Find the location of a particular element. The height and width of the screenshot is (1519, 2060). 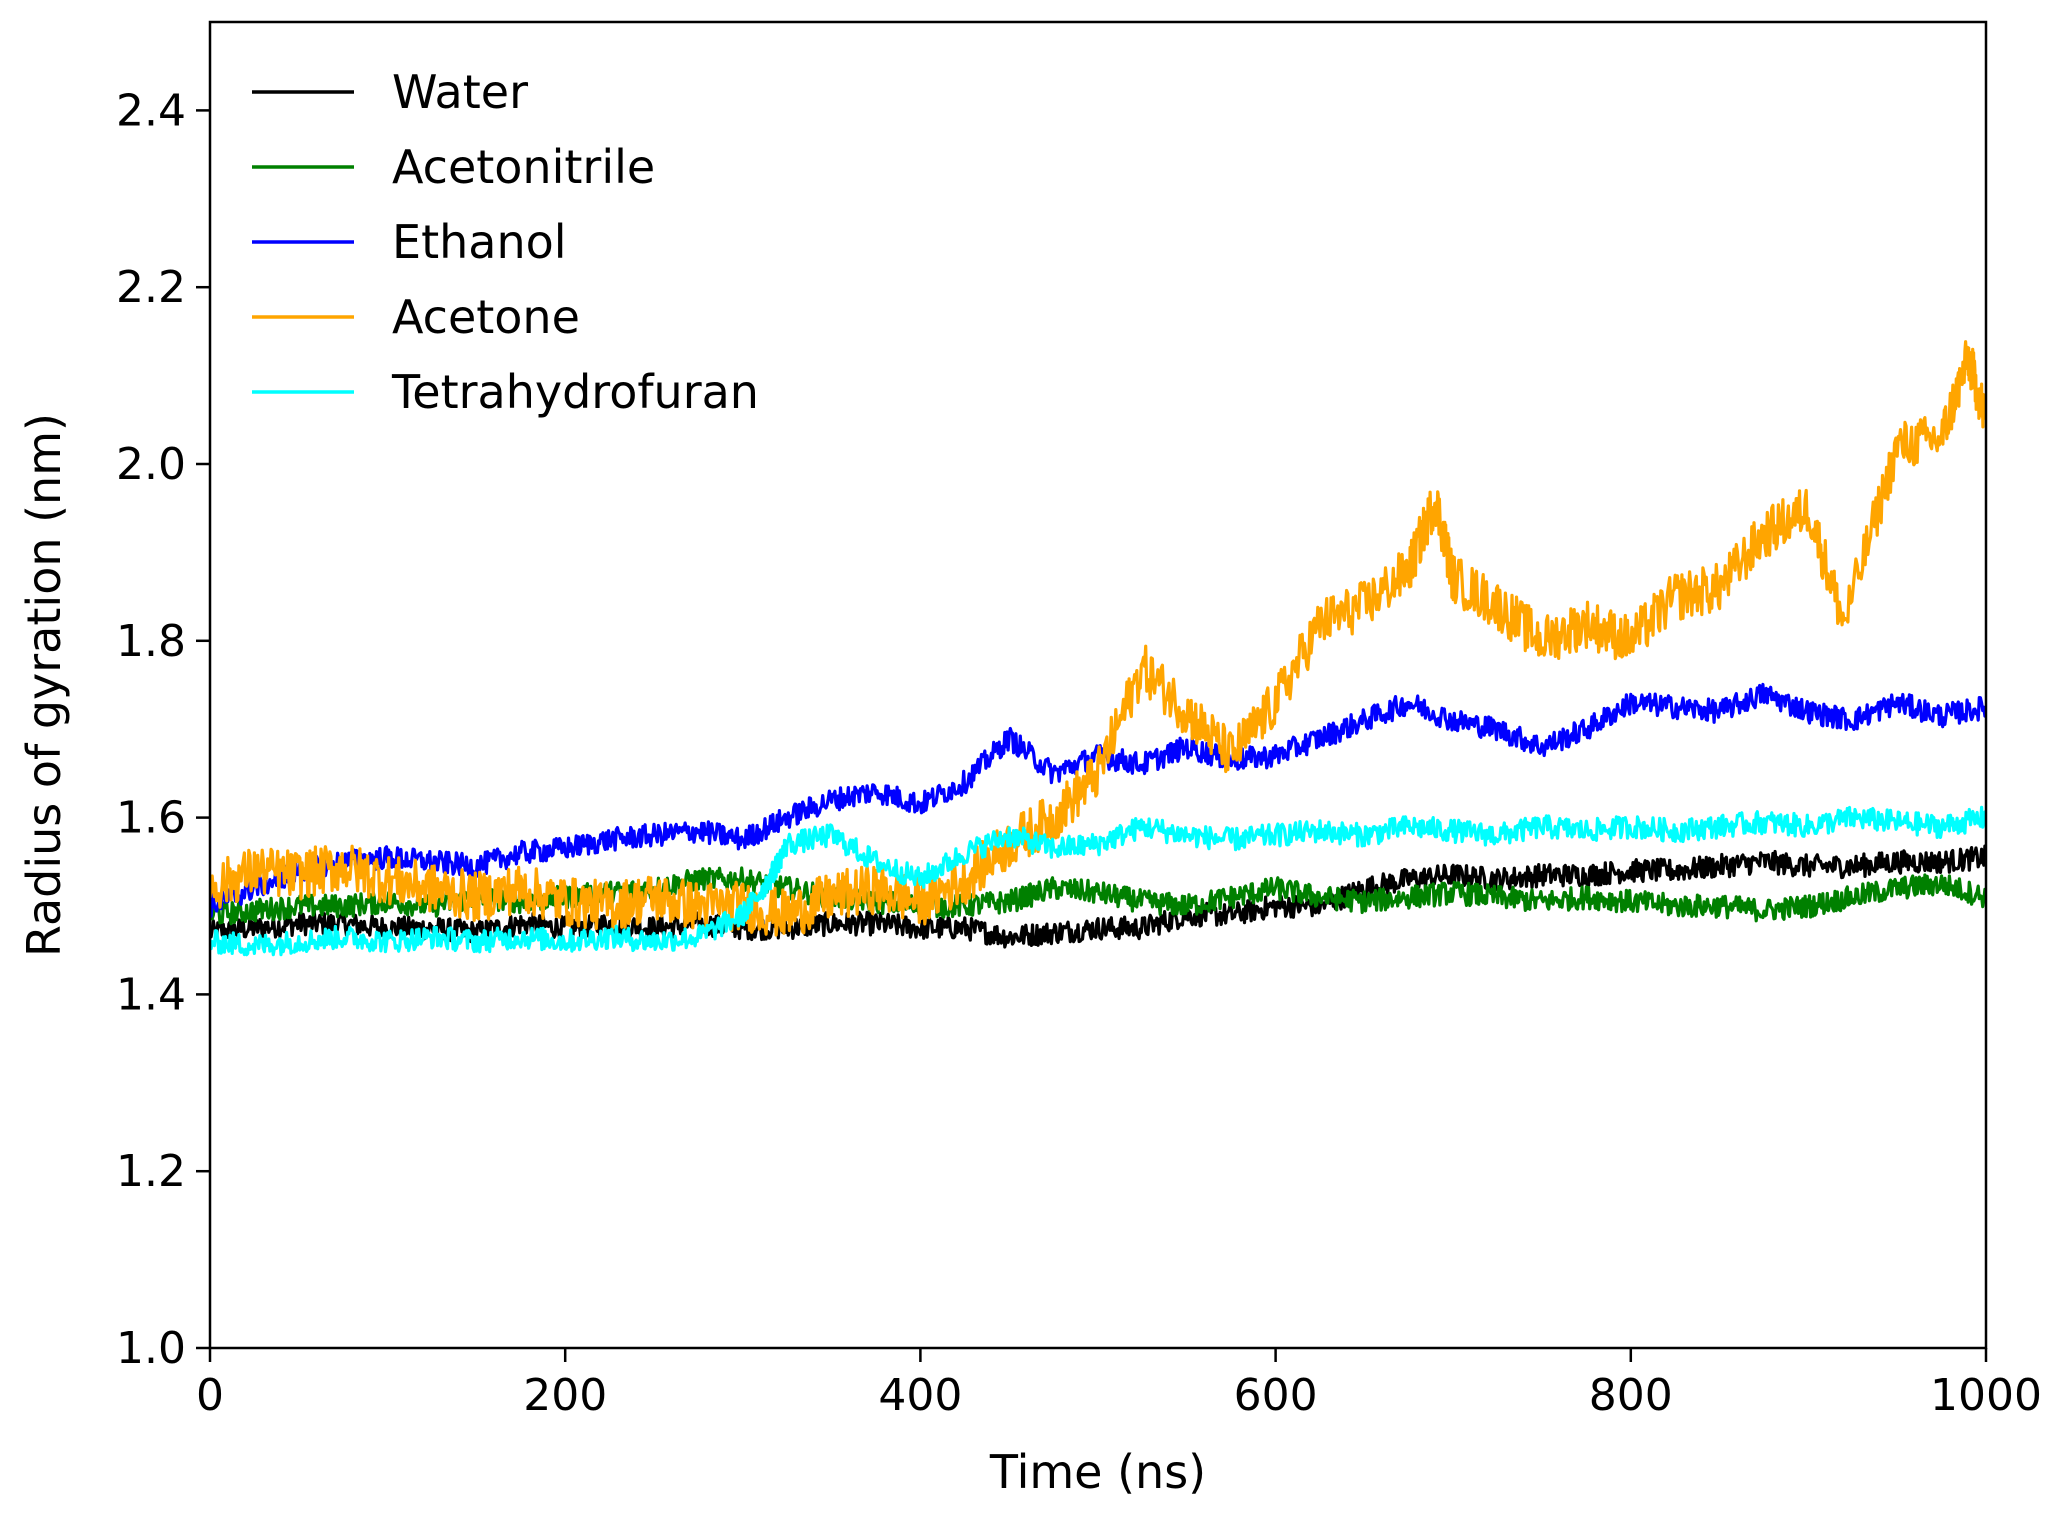

legend-label-acetone: Acetone is located at coordinates (486, 317).